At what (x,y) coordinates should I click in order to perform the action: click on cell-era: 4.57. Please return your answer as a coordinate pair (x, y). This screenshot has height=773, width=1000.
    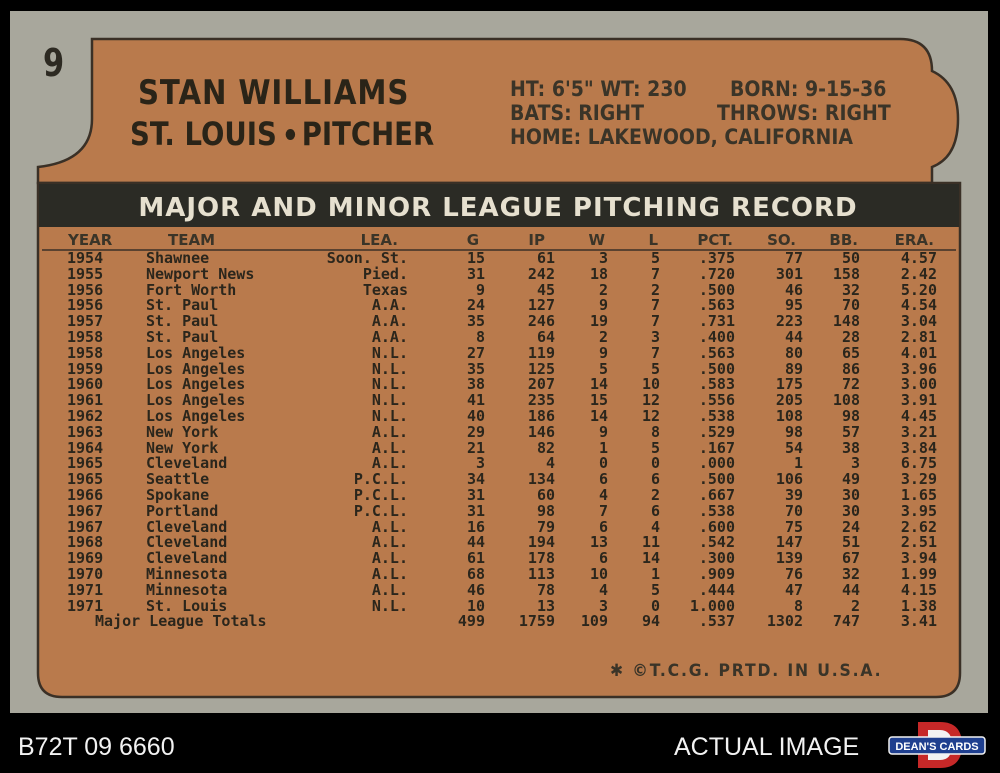
    Looking at the image, I should click on (918, 258).